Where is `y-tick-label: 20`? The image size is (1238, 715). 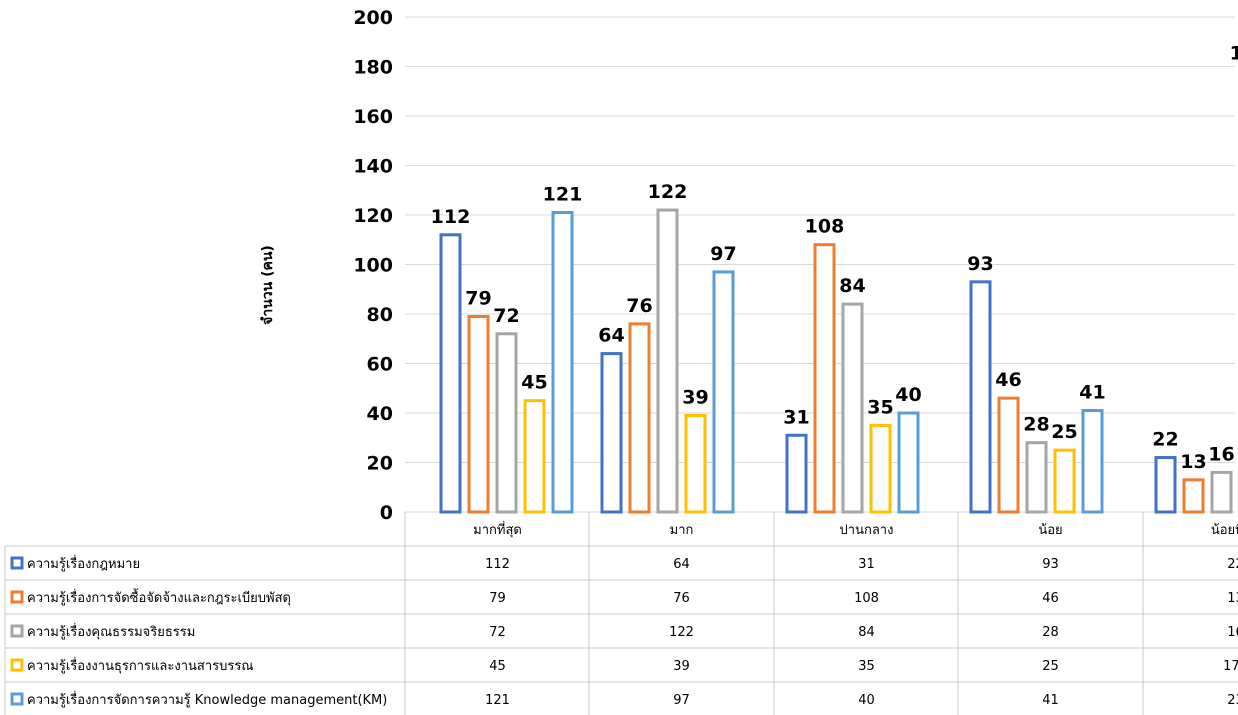
y-tick-label: 20 is located at coordinates (380, 464).